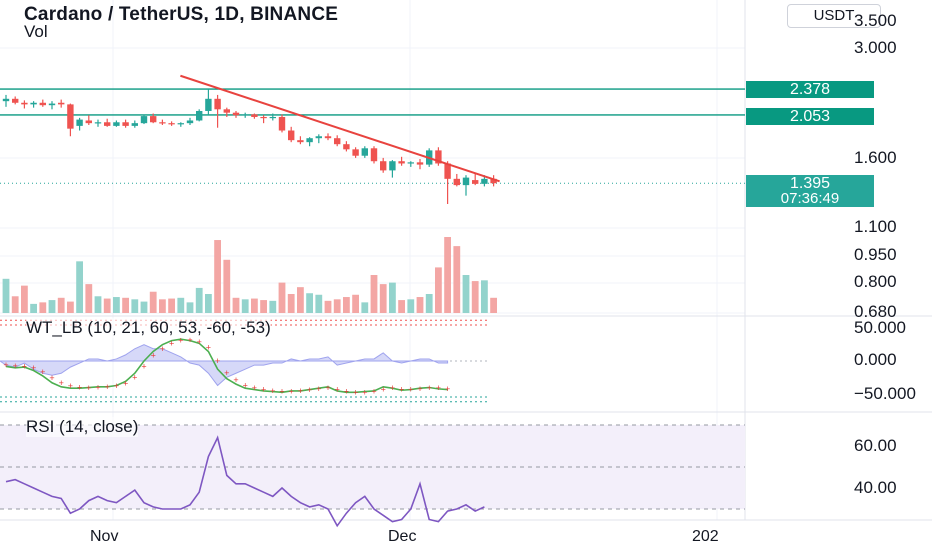  Describe the element at coordinates (810, 89) in the screenshot. I see `level-tag-2378: 2.378` at that location.